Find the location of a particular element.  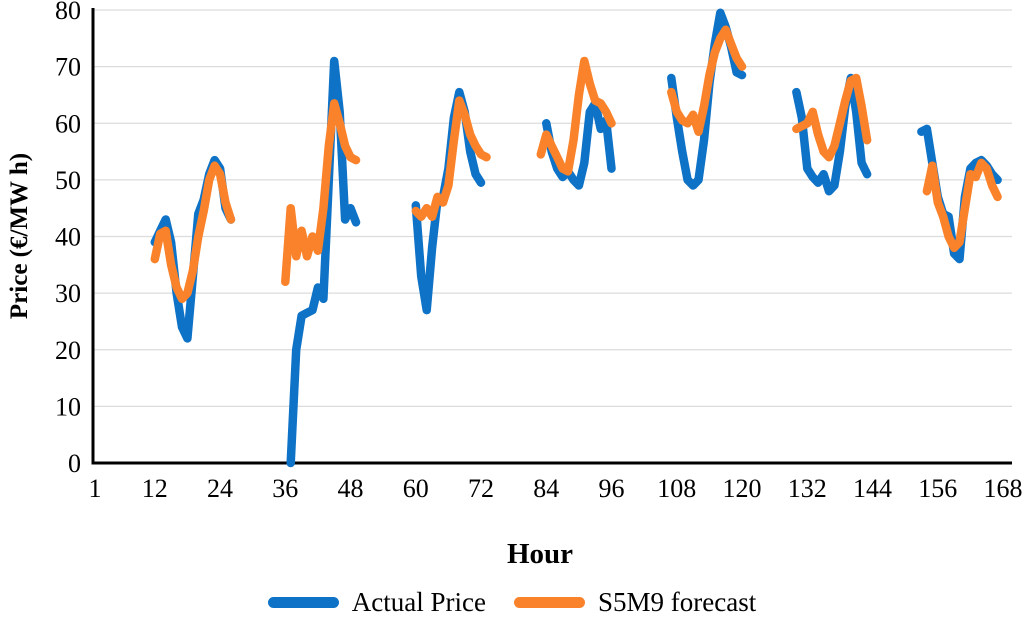

y-tick-label: 20 is located at coordinates (68, 350).